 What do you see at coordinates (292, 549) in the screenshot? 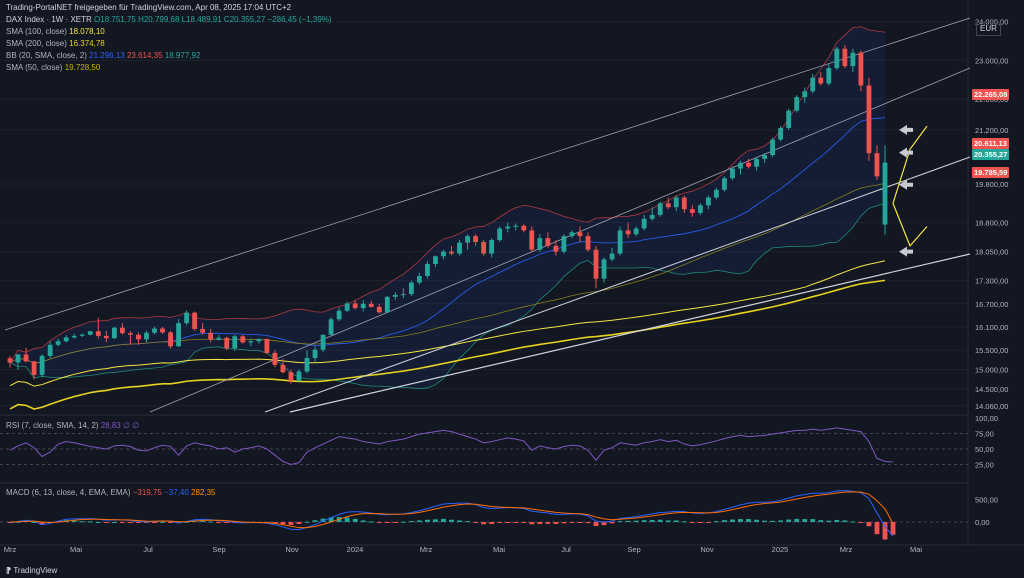
I see `x-tick-label: Nov` at bounding box center [292, 549].